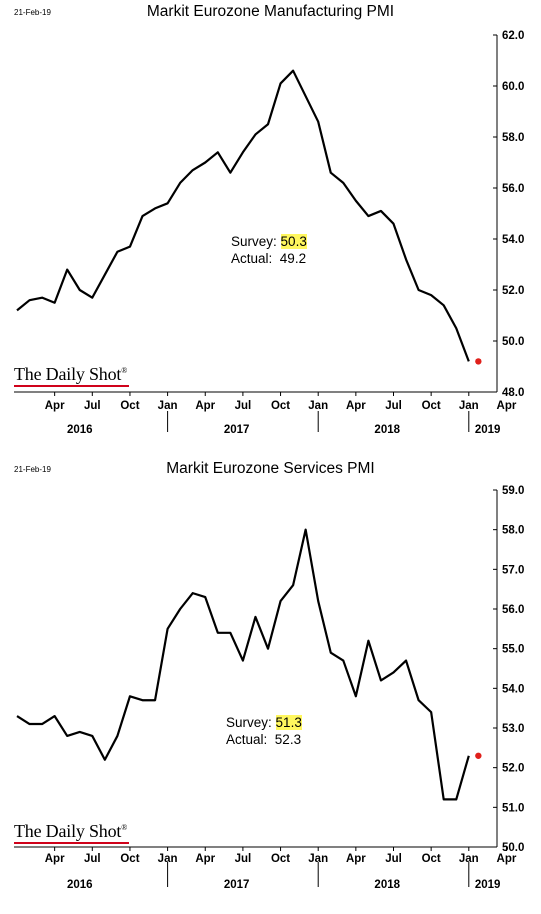 Image resolution: width=541 pixels, height=914 pixels. I want to click on actual-value: 49.2, so click(293, 258).